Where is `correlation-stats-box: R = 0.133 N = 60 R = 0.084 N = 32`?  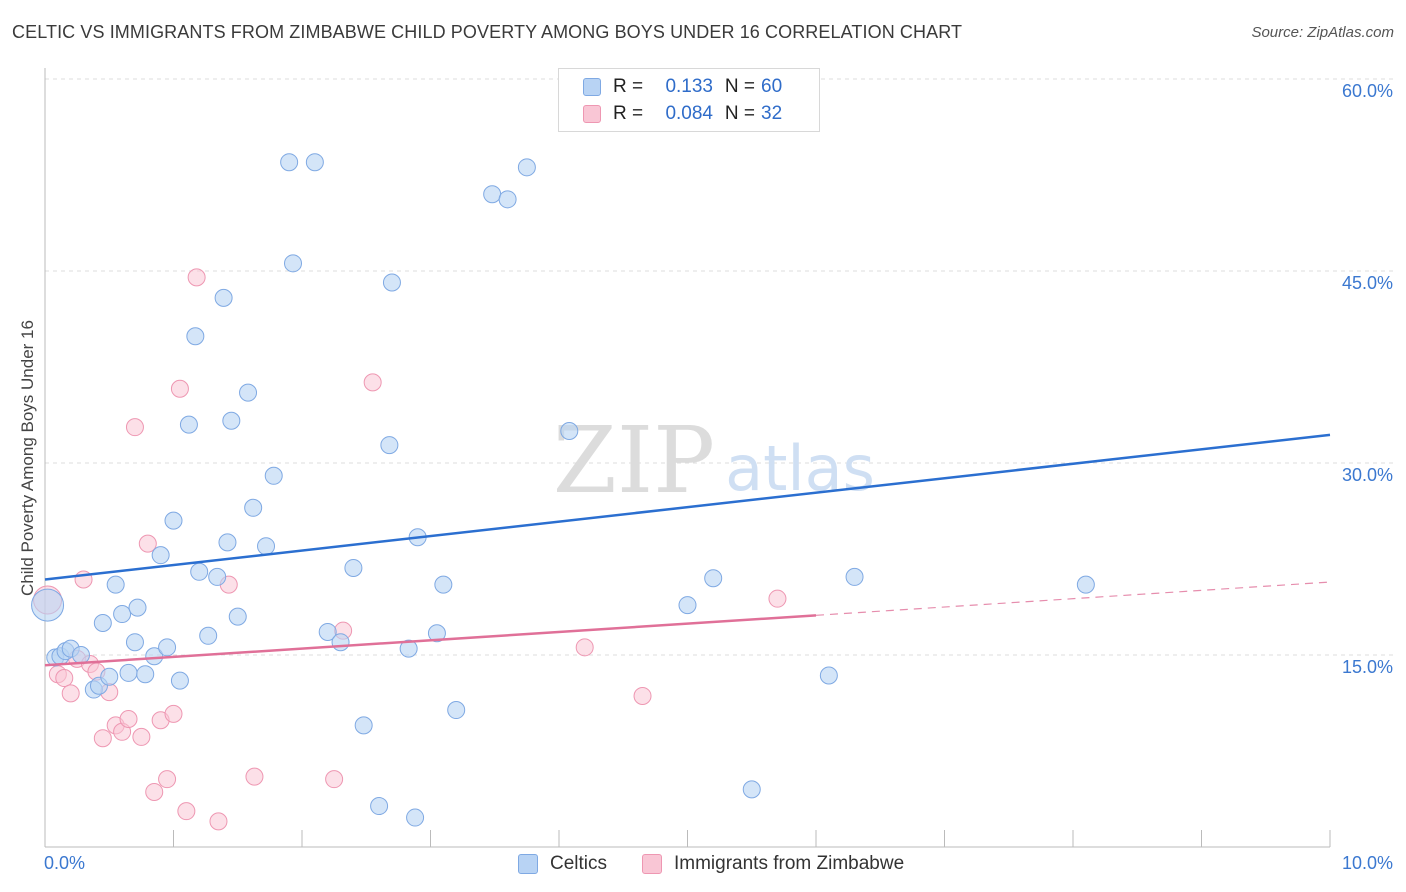 correlation-stats-box: R = 0.133 N = 60 R = 0.084 N = 32 is located at coordinates (689, 100).